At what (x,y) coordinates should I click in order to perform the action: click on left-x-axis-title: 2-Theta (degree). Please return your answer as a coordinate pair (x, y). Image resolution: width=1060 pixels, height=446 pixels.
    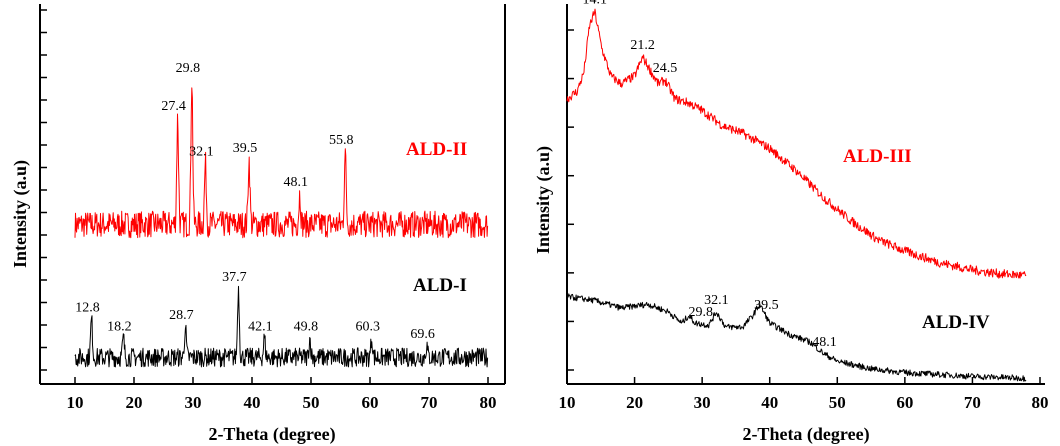
    Looking at the image, I should click on (271, 434).